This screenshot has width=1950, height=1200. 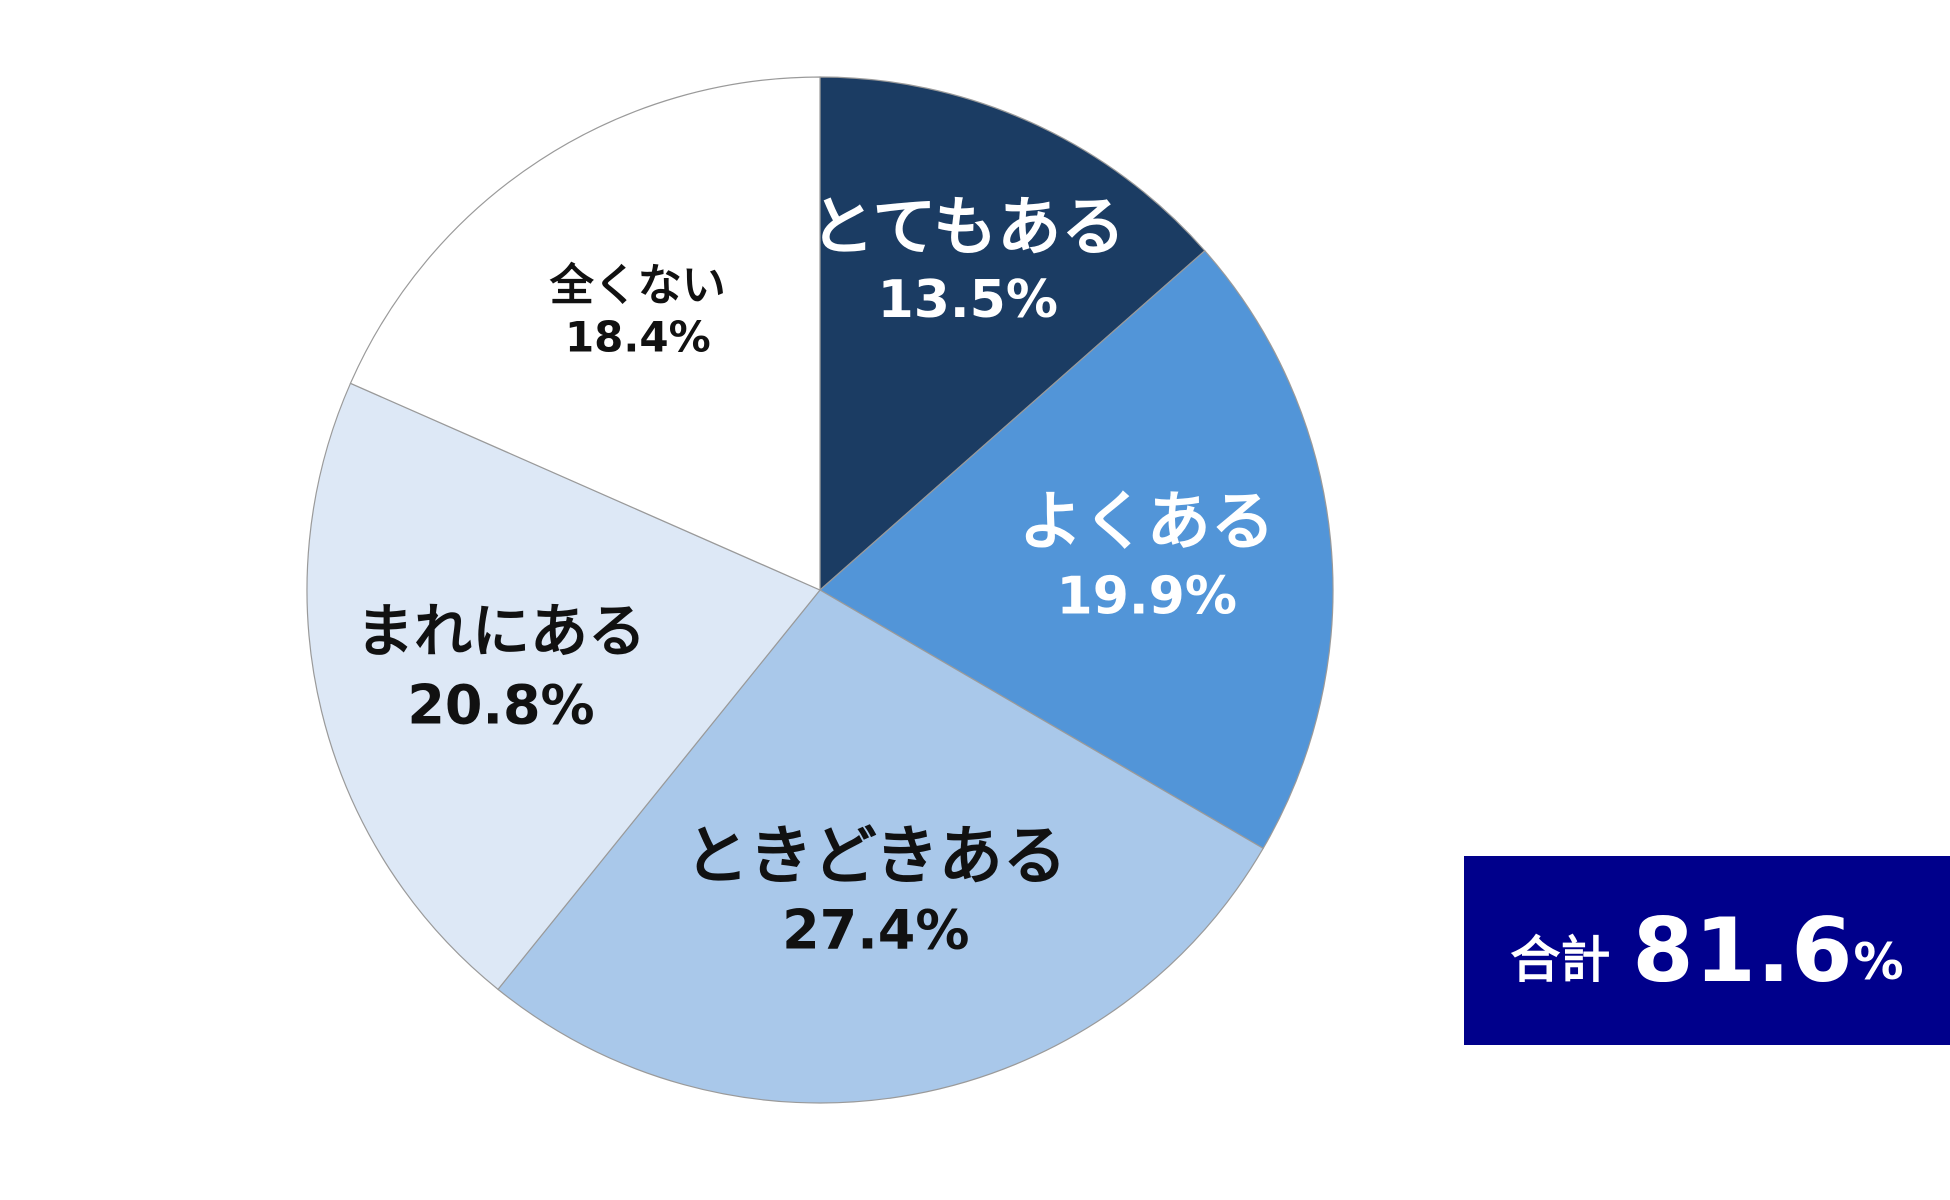 I want to click on slice-category-label-1: とてもある, so click(x=967, y=228).